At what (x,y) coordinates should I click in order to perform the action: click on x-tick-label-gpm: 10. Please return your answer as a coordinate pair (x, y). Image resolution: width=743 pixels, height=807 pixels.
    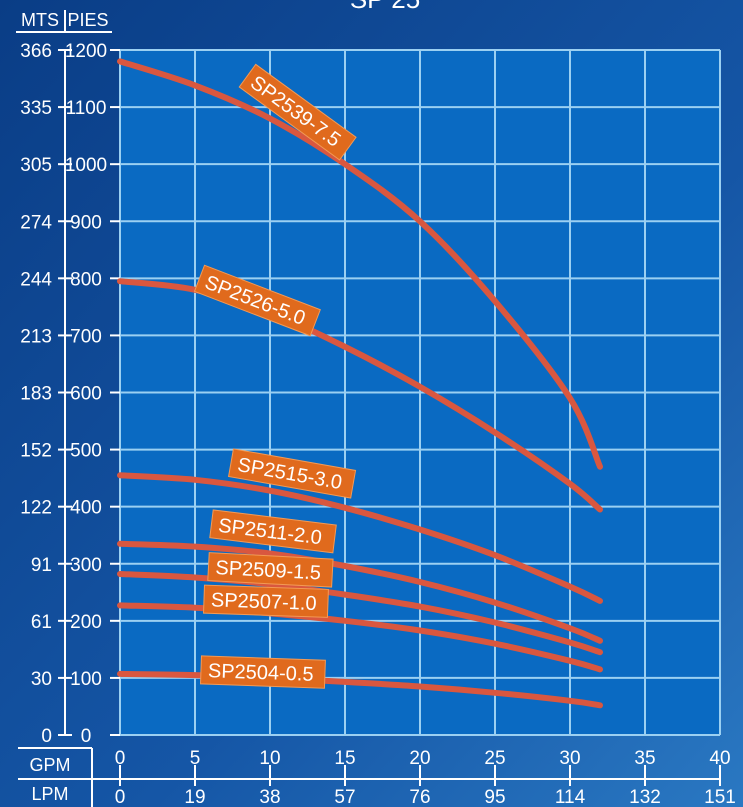
    Looking at the image, I should click on (269, 758).